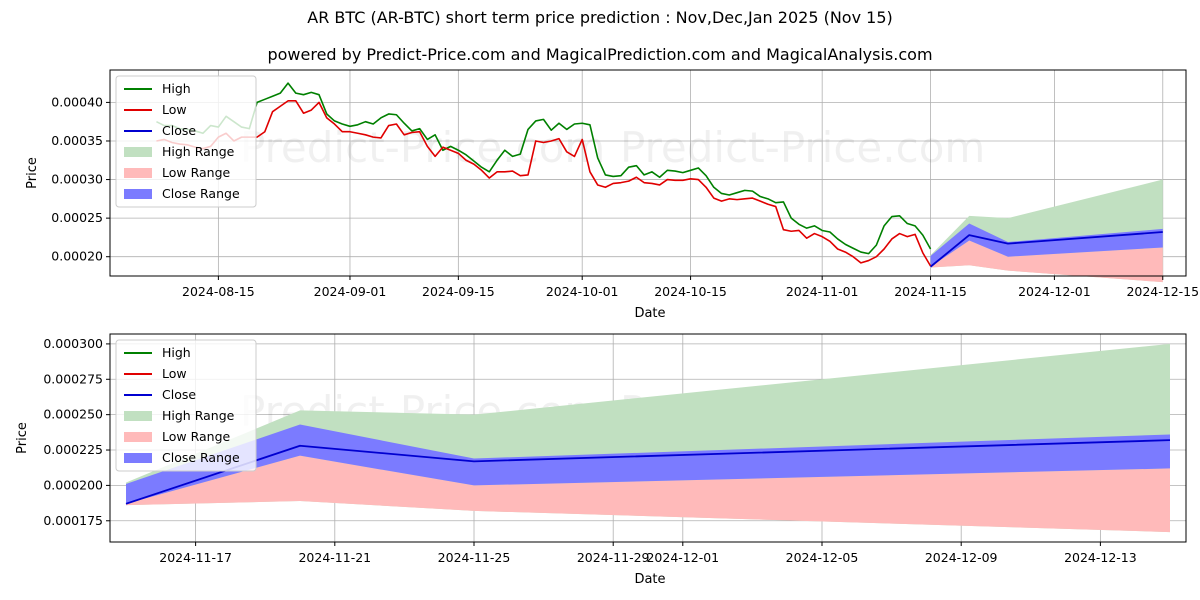 This screenshot has height=600, width=1200. What do you see at coordinates (73, 484) in the screenshot?
I see `y-tick-label: 0.000200` at bounding box center [73, 484].